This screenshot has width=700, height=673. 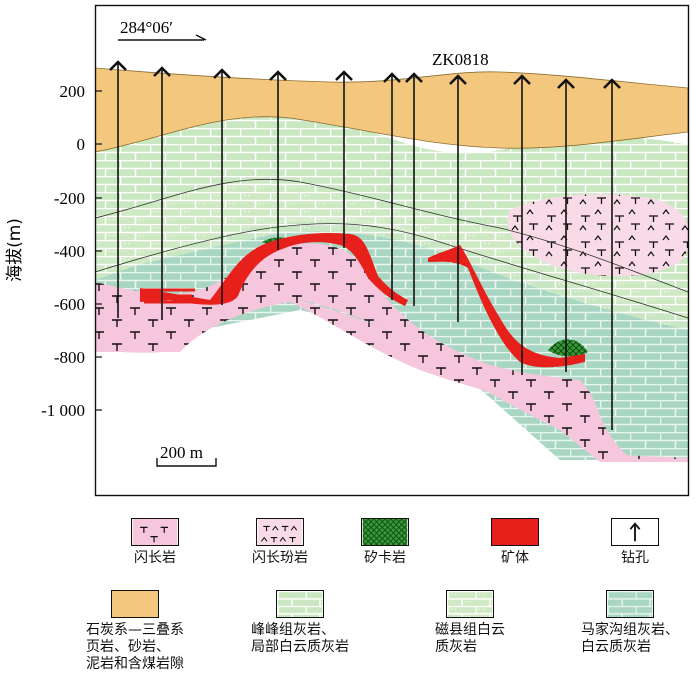 I want to click on legend-item-cixian: 磁县组白云 质灰岩, so click(x=470, y=623).